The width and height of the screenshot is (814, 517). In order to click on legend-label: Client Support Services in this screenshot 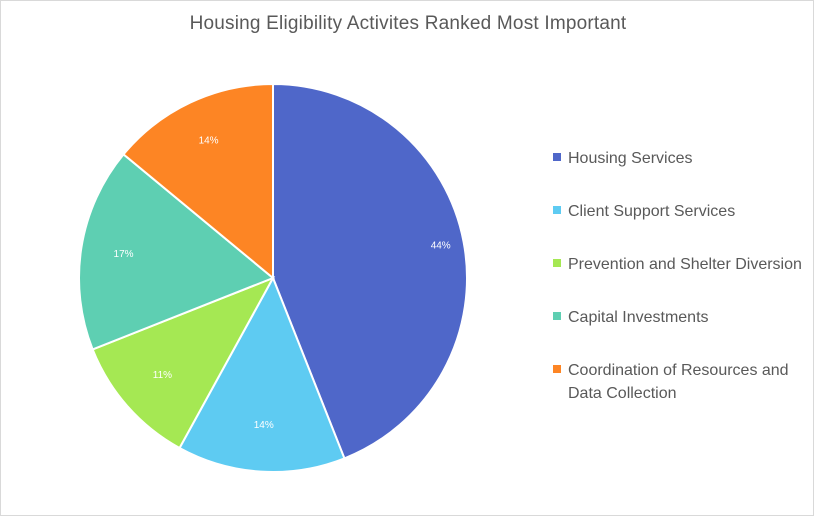, I will do `click(652, 211)`.